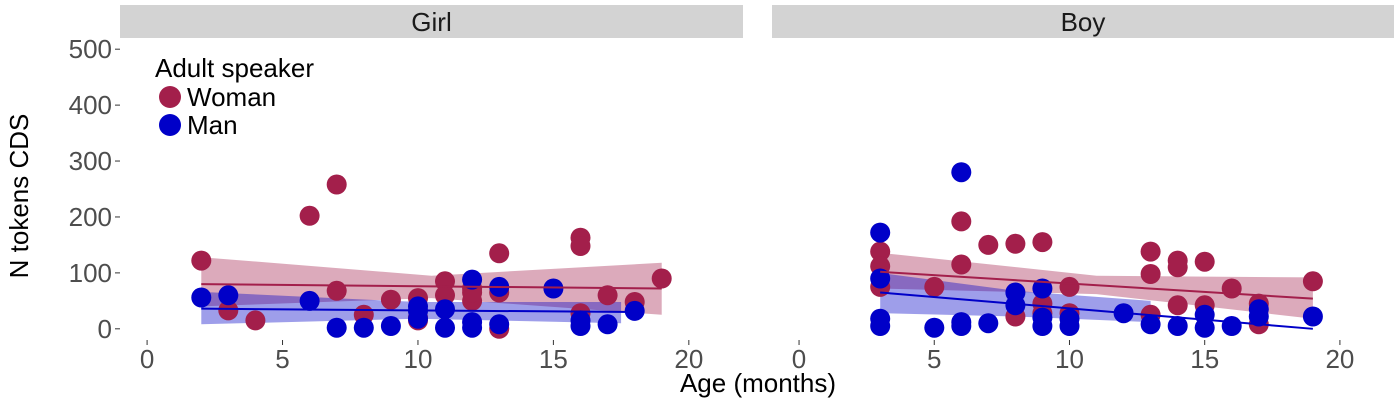  I want to click on legend-title: Adult speaker, so click(234, 68).